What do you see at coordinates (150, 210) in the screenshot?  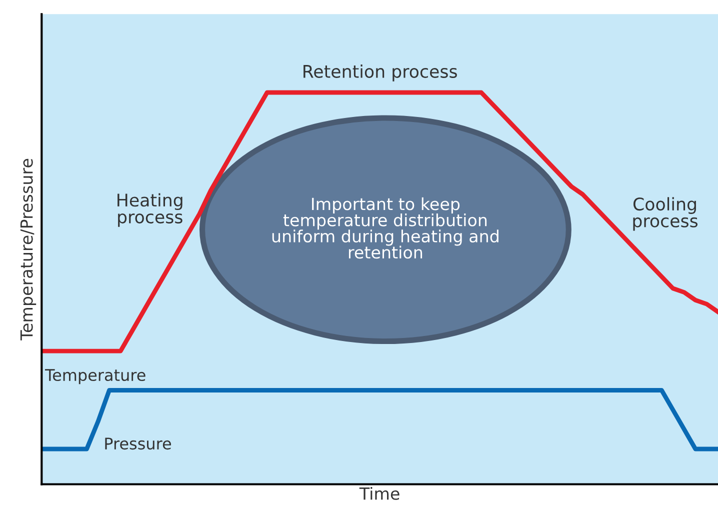 I see `annotation: Heating process` at bounding box center [150, 210].